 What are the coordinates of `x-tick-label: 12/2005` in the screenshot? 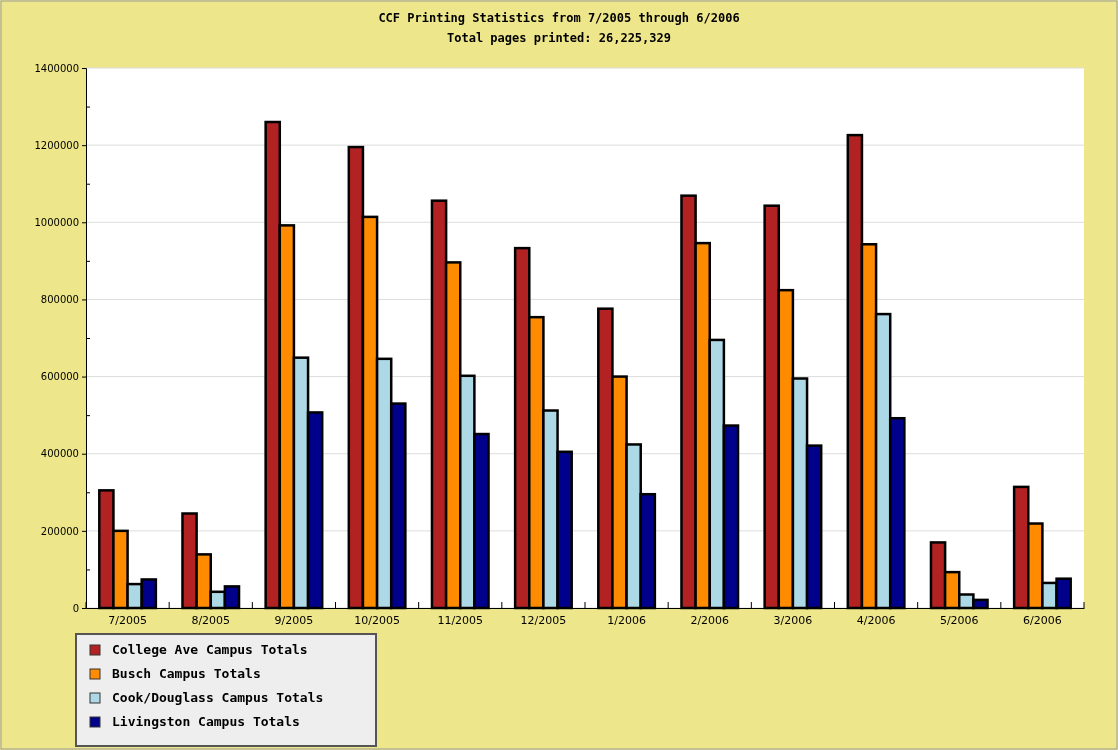 It's located at (543, 620).